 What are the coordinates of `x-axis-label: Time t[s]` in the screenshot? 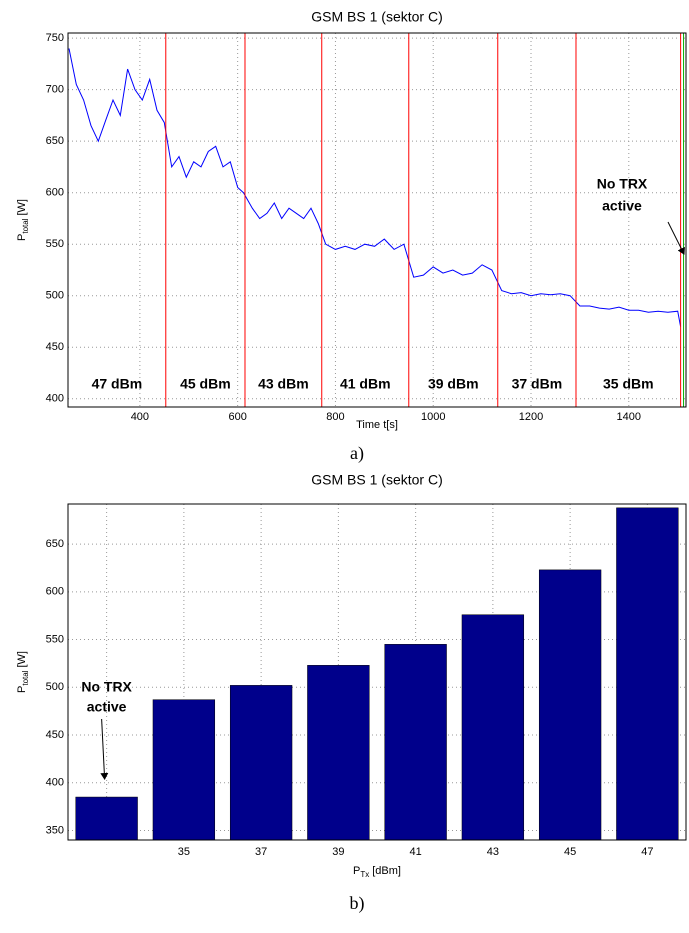 It's located at (377, 425).